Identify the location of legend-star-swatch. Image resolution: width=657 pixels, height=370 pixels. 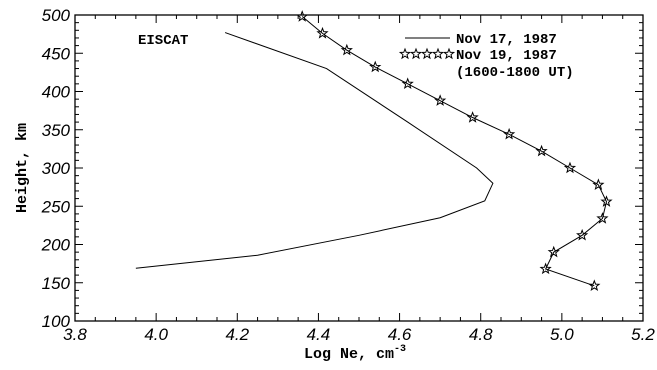
(427, 53).